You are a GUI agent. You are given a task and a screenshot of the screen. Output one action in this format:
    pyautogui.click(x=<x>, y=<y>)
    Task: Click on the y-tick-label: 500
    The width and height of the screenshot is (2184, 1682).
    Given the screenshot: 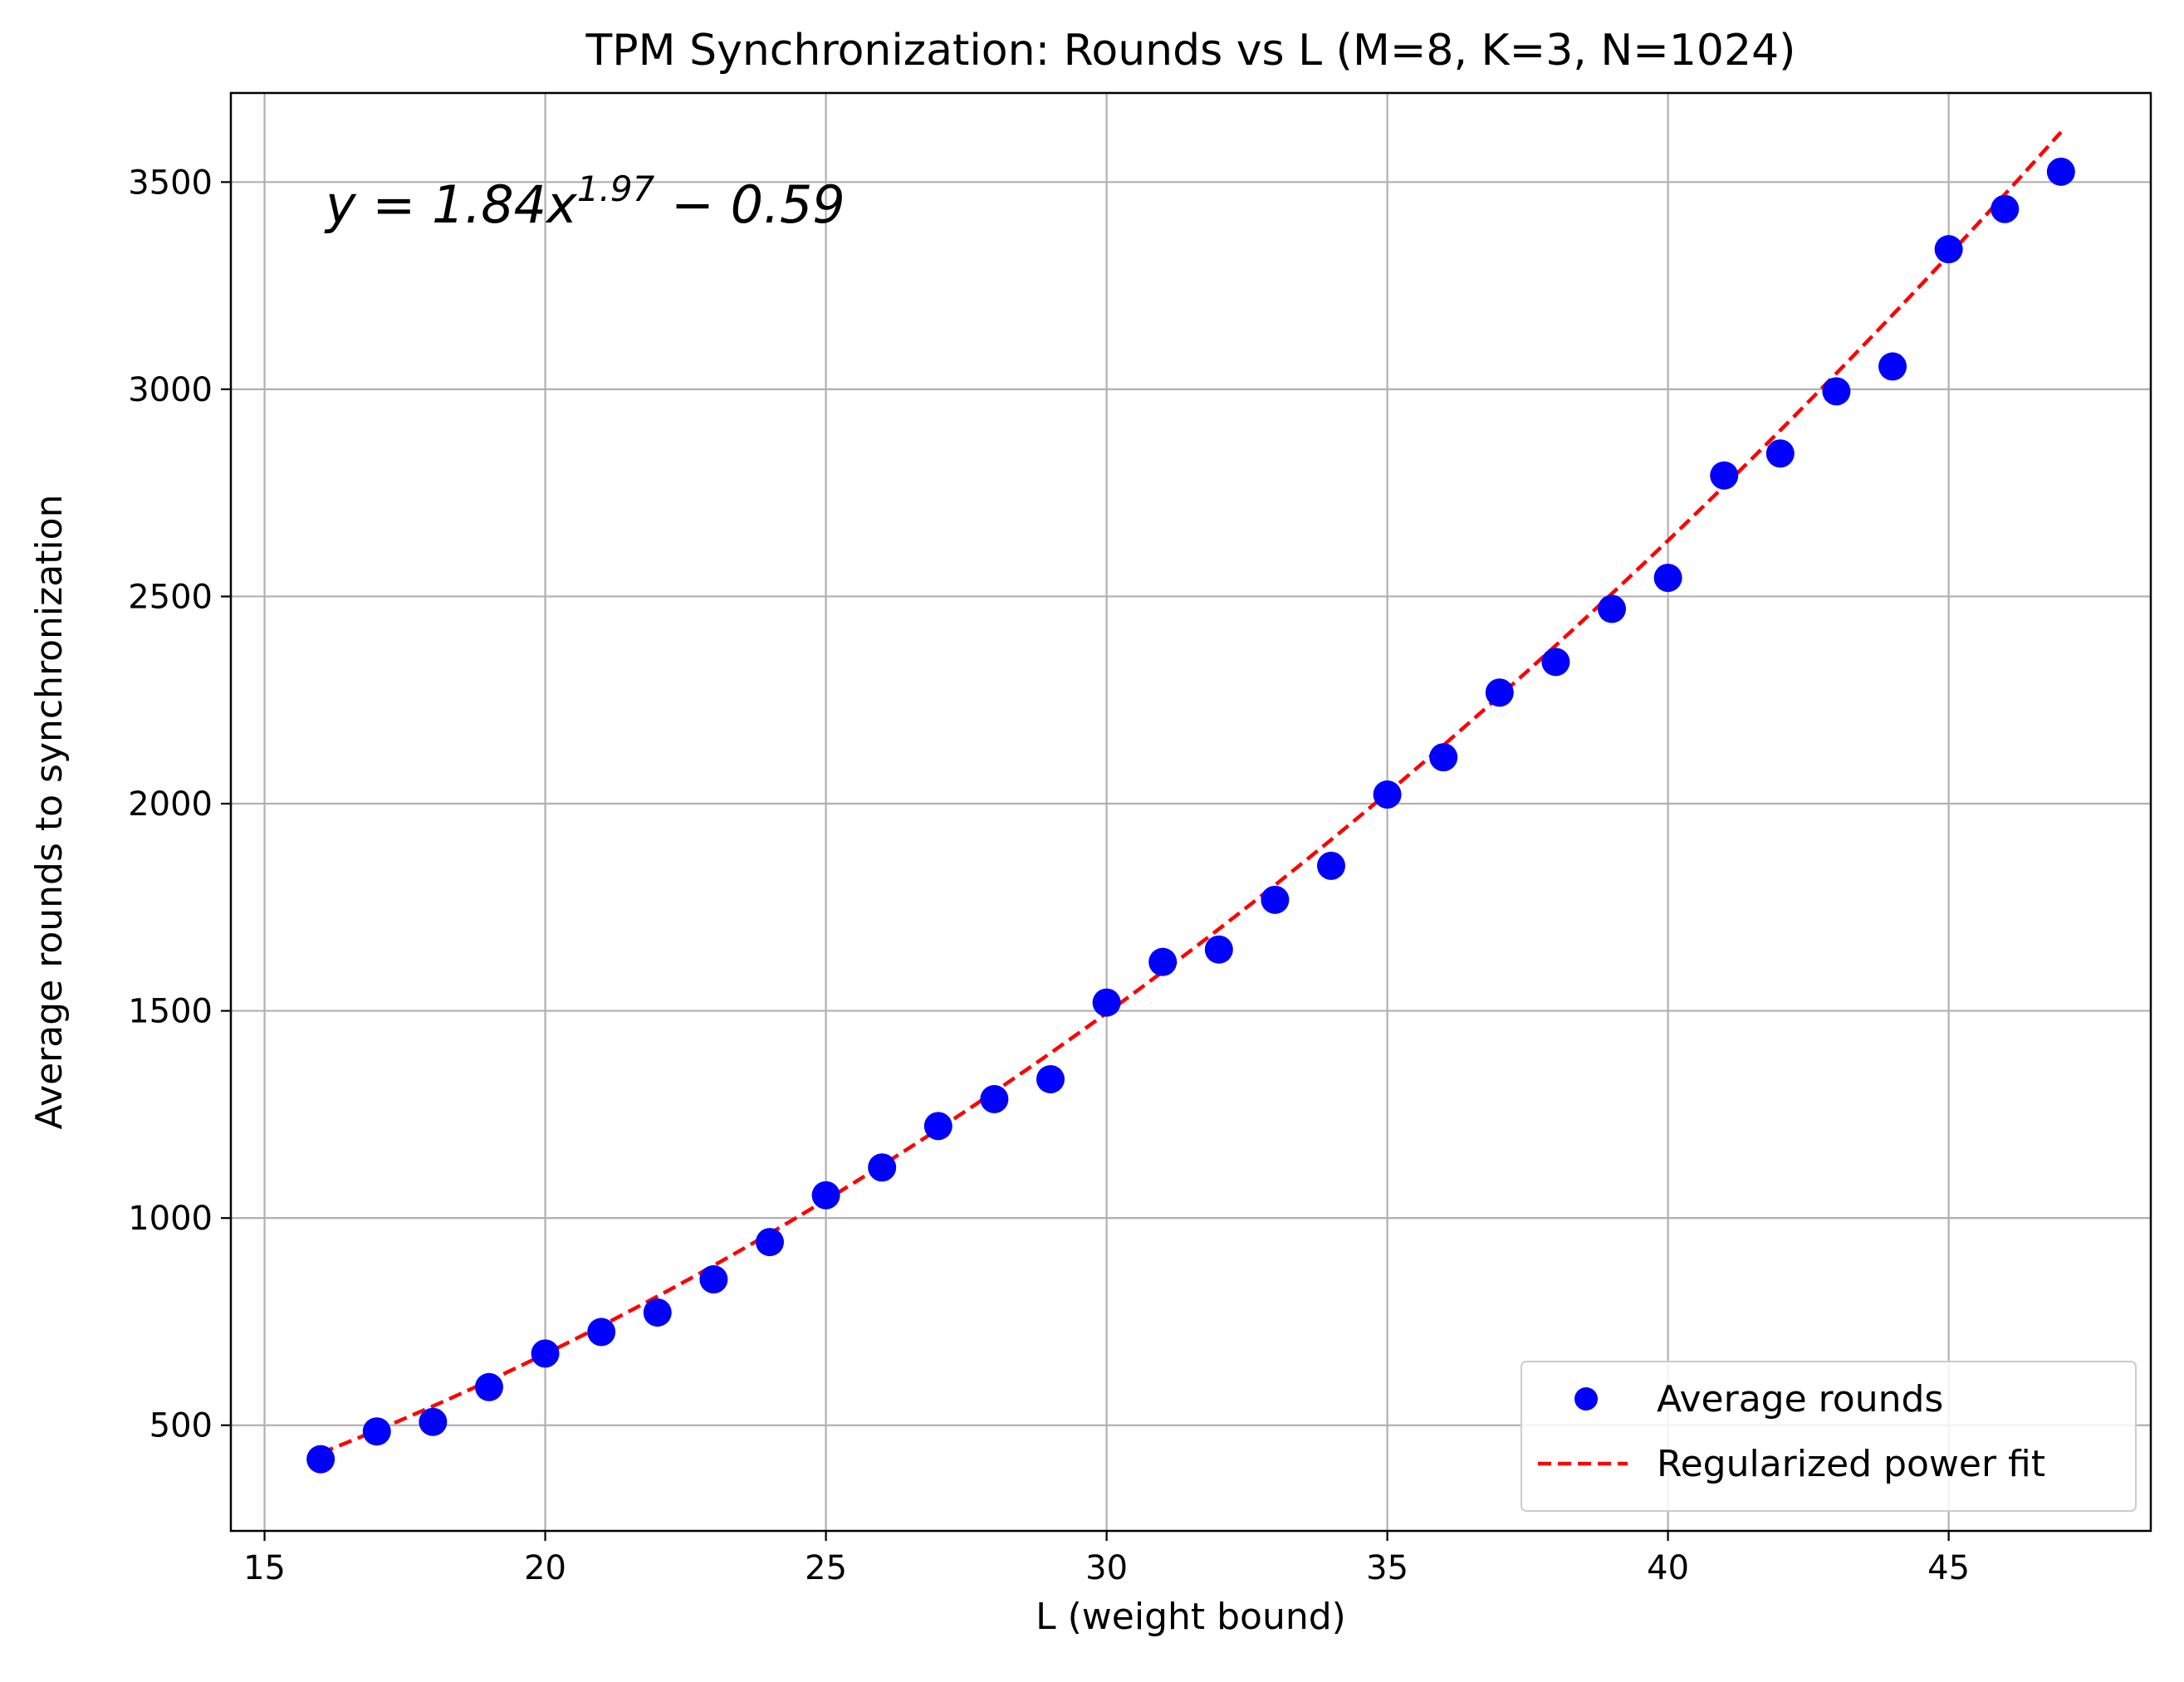 What is the action you would take?
    pyautogui.click(x=181, y=1426)
    